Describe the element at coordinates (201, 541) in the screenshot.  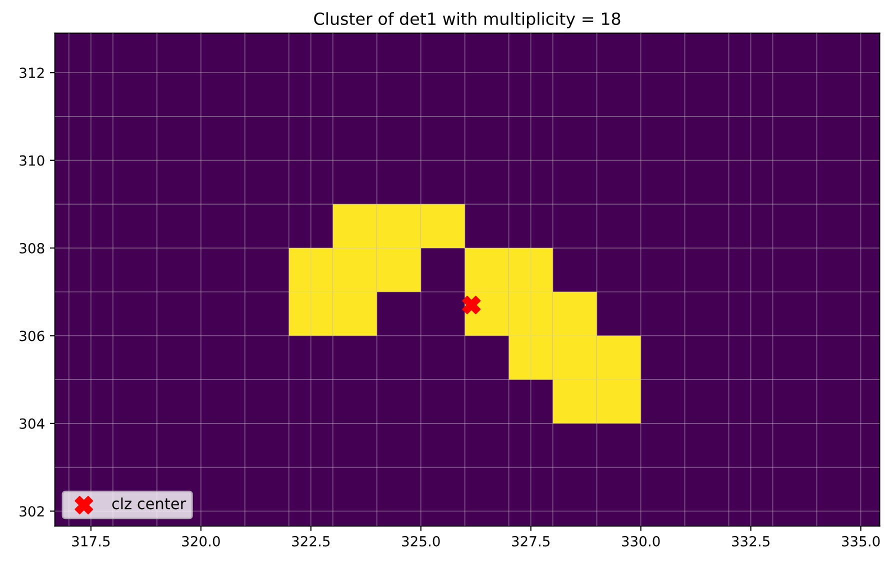
I see `x-tick-label: 320.0` at that location.